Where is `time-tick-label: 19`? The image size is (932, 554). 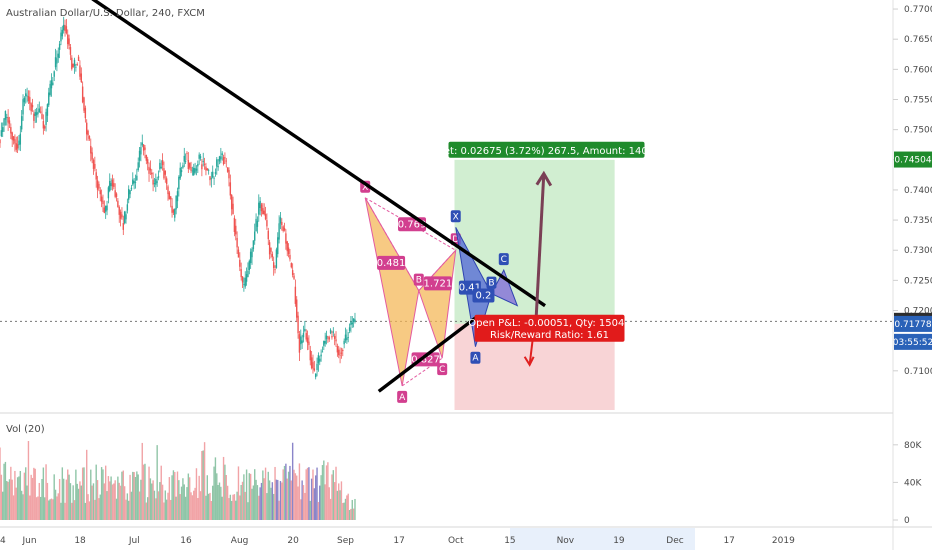
time-tick-label: 19 is located at coordinates (619, 541).